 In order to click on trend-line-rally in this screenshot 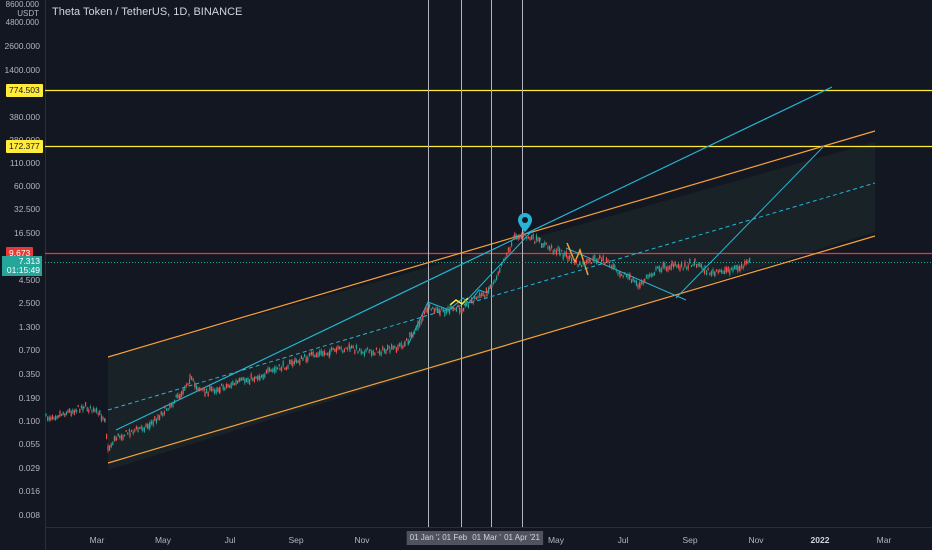, I will do `click(499, 266)`.